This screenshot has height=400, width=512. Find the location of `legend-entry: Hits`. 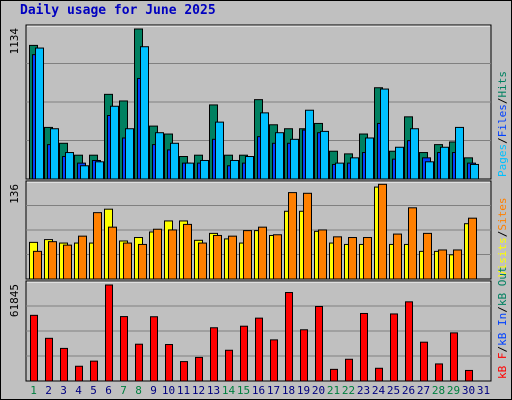

legend-entry: Hits is located at coordinates (502, 84).